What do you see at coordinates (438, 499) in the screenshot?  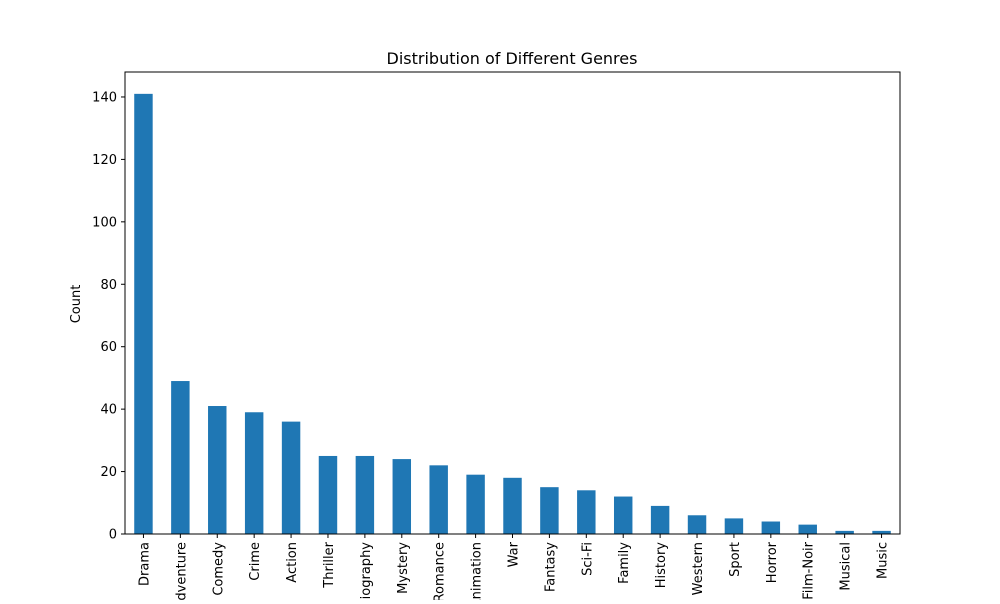 I see `bar-romance` at bounding box center [438, 499].